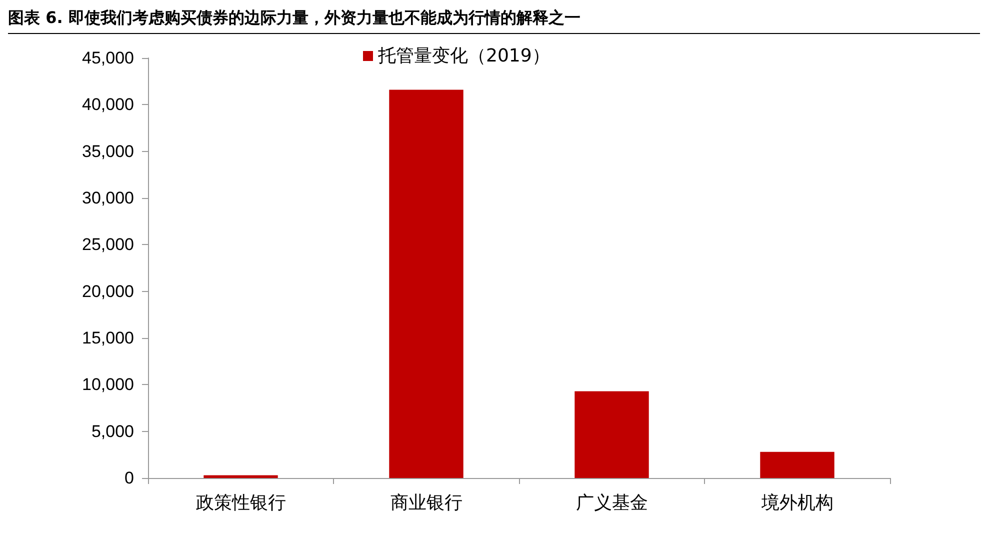 The image size is (988, 553). What do you see at coordinates (463, 56) in the screenshot?
I see `legend-label: 托管量变化（2019）` at bounding box center [463, 56].